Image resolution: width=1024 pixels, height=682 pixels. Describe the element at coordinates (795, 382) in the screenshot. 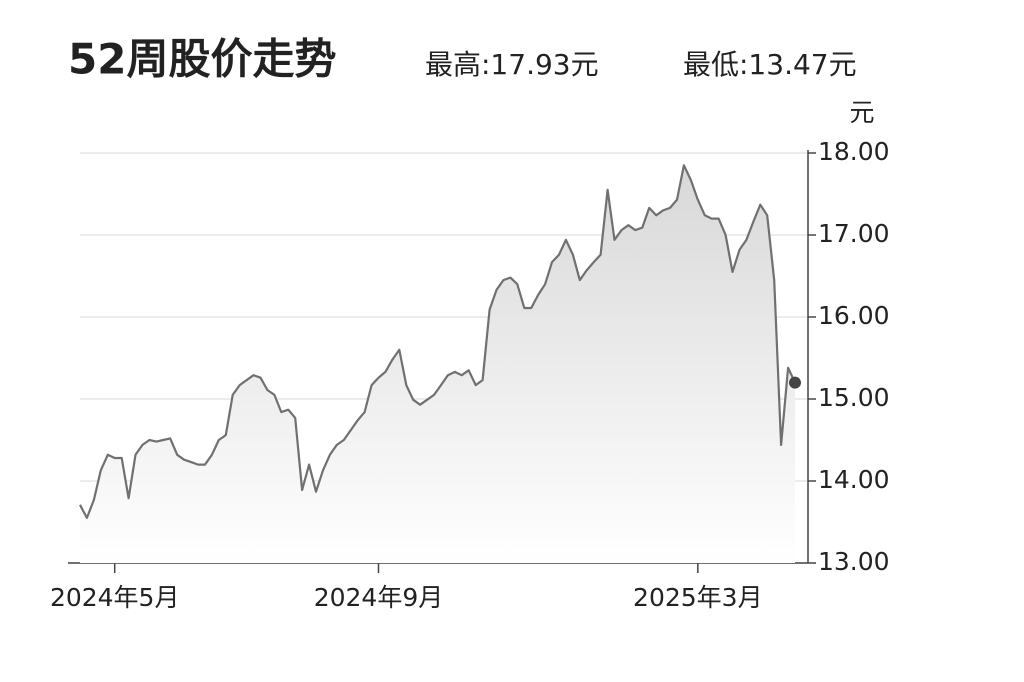

I see `last-price-dot` at that location.